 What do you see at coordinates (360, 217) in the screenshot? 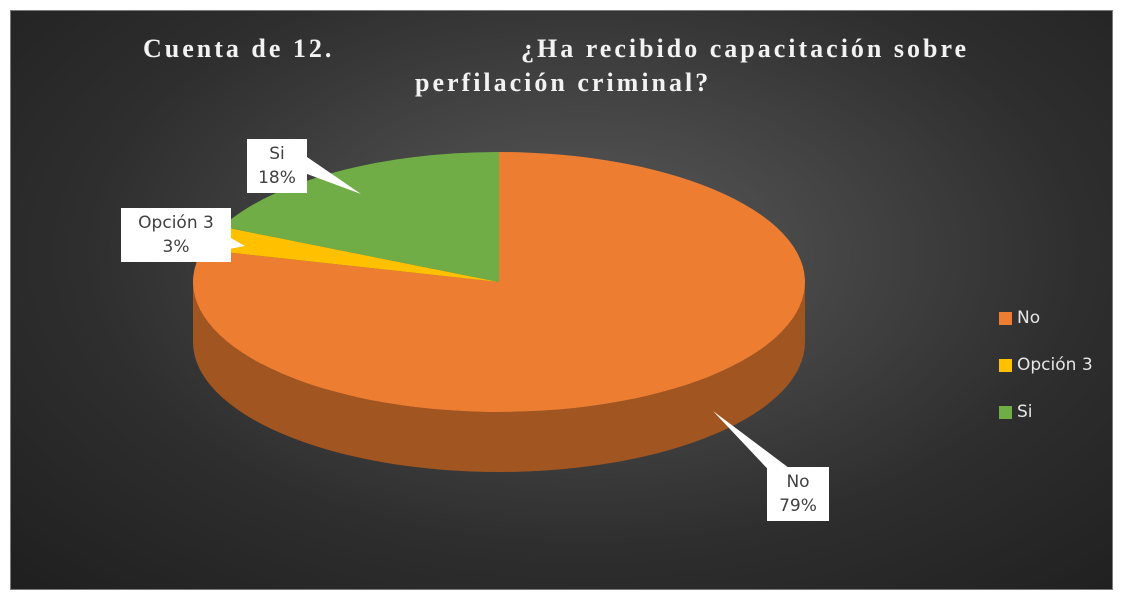
I see `pie-slice-si` at bounding box center [360, 217].